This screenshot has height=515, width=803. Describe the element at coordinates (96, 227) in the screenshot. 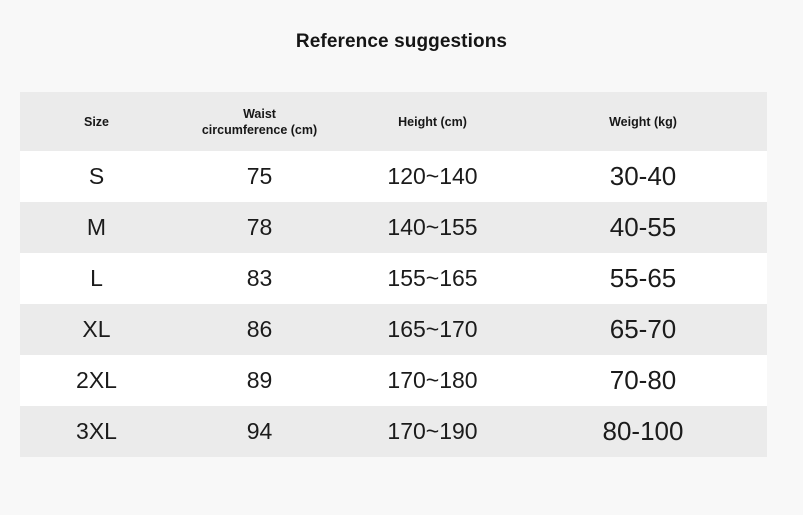

I see `cell-size: M` at that location.